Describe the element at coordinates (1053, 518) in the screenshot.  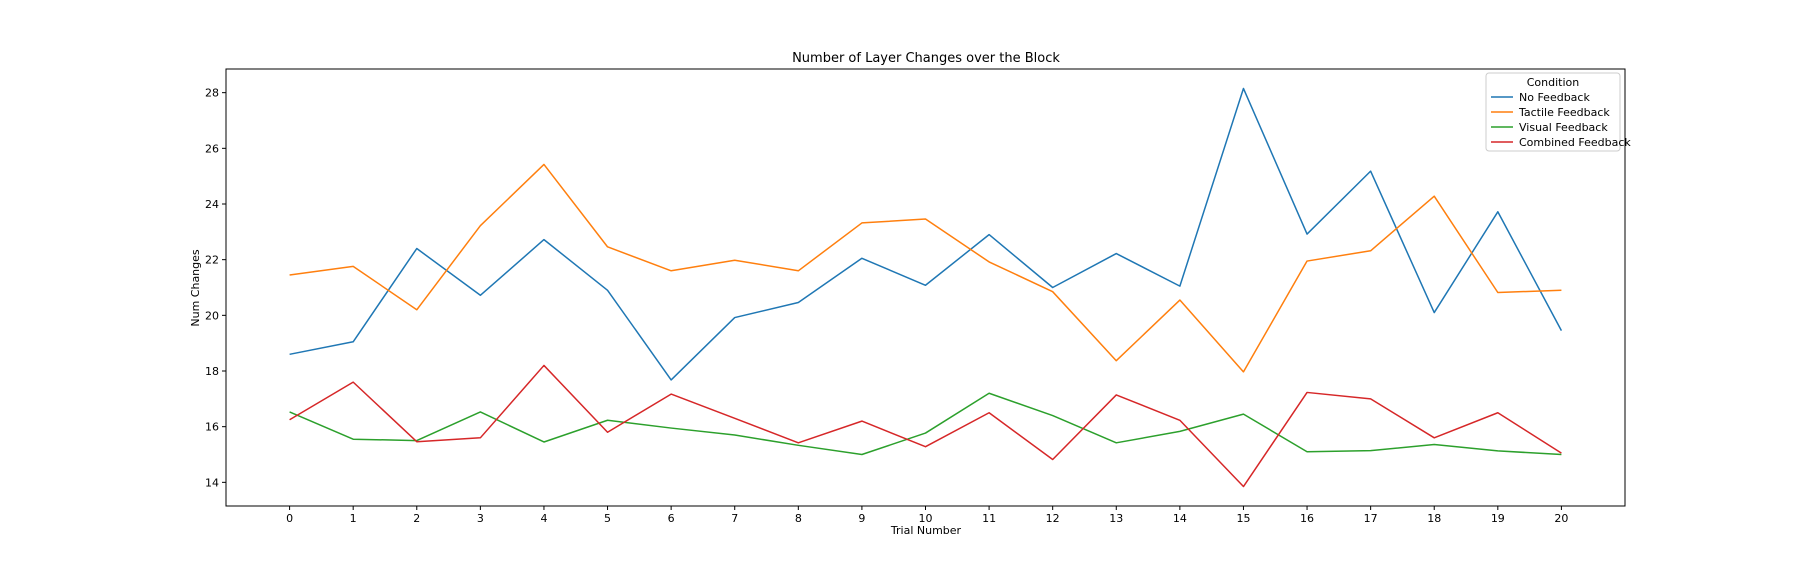
I see `x-tick-label: 12` at that location.